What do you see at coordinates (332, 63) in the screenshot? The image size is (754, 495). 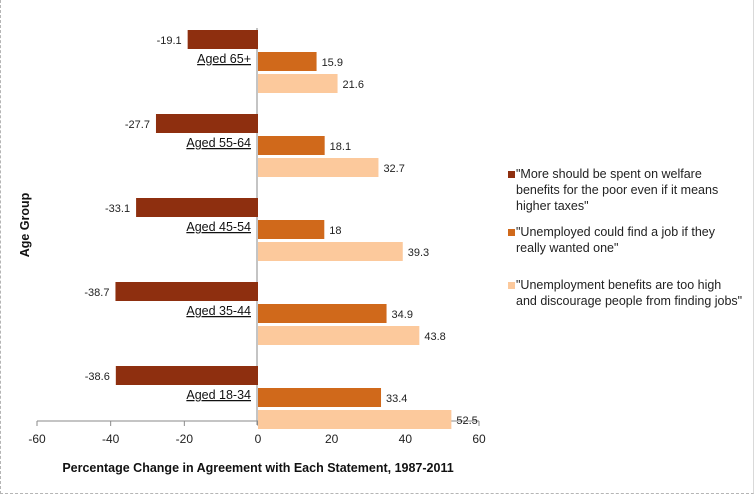 I see `data-label: 15.9` at bounding box center [332, 63].